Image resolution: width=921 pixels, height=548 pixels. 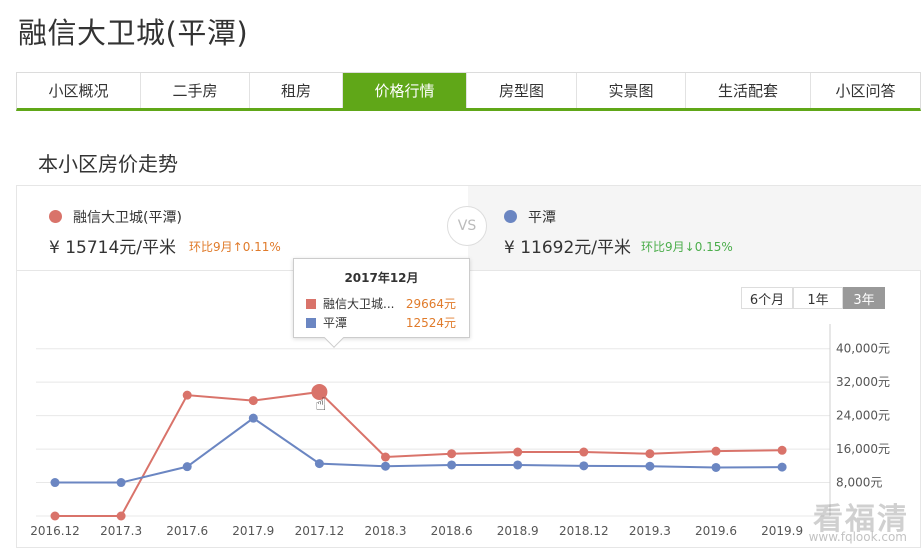 What do you see at coordinates (510, 216) in the screenshot?
I see `region-legend-dot` at bounding box center [510, 216].